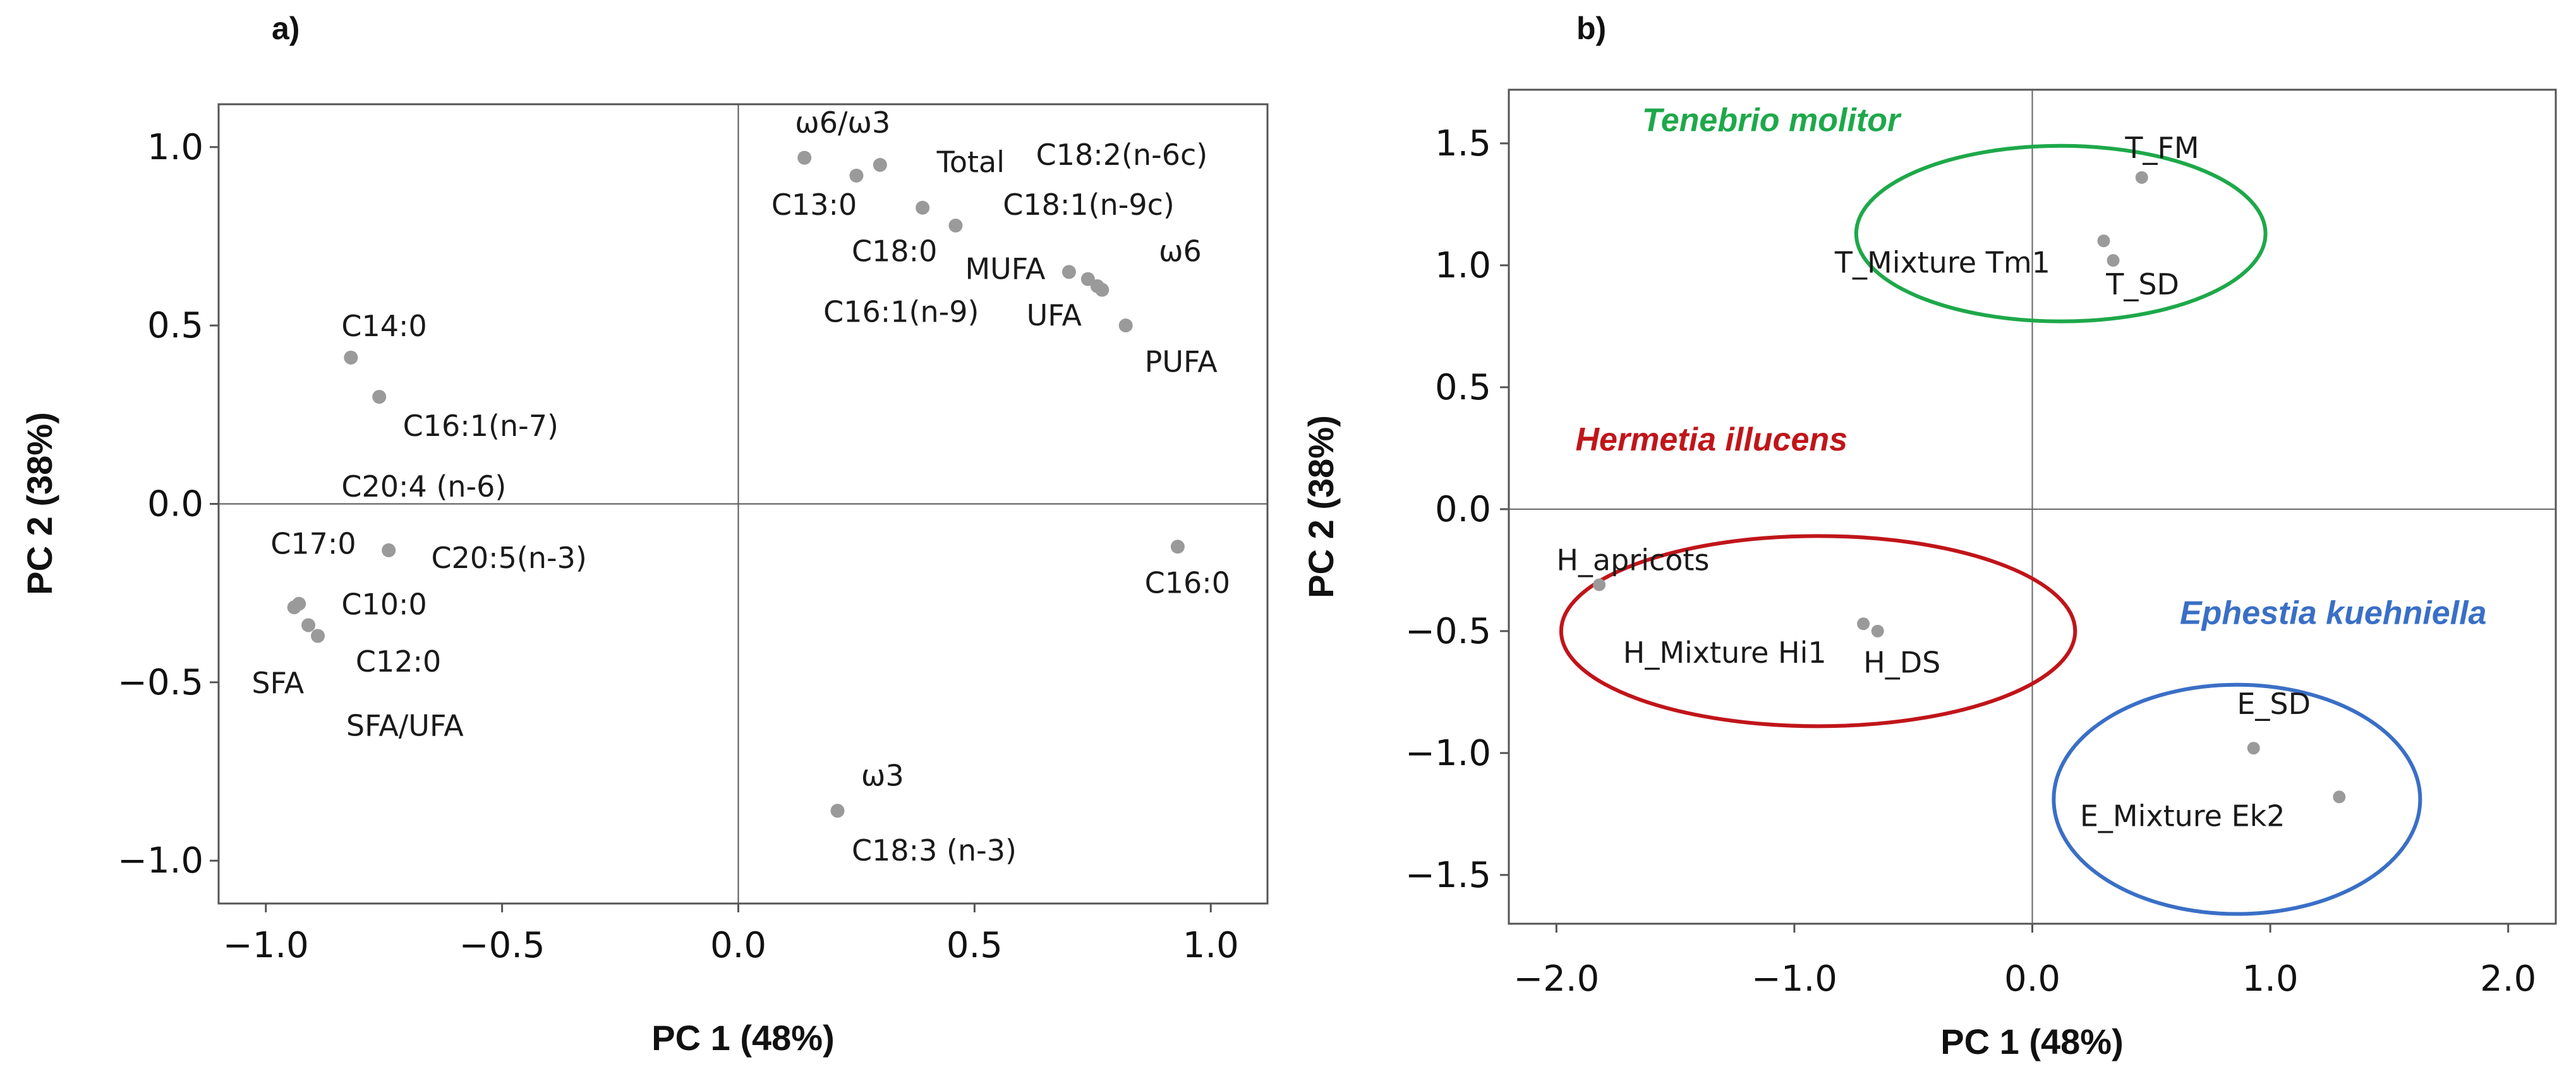 The width and height of the screenshot is (2576, 1076). What do you see at coordinates (1122, 155) in the screenshot?
I see `point-label: C18:2(n-6c)` at bounding box center [1122, 155].